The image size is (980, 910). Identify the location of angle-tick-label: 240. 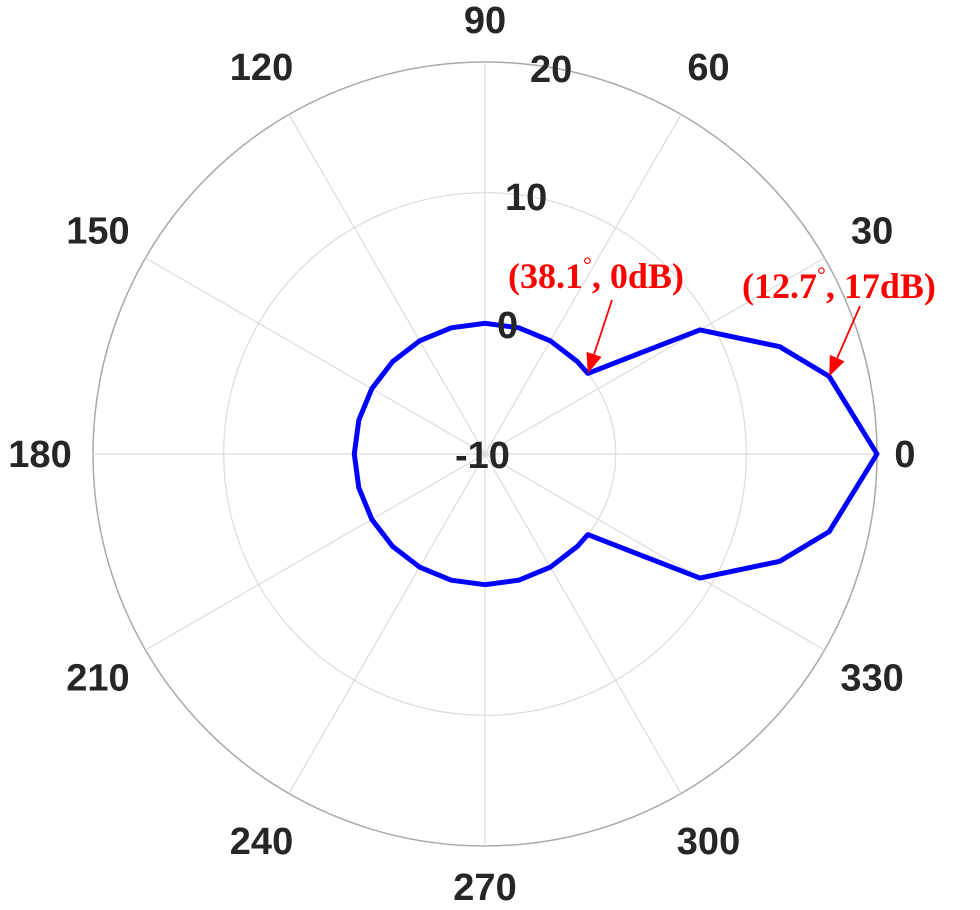
(261, 842).